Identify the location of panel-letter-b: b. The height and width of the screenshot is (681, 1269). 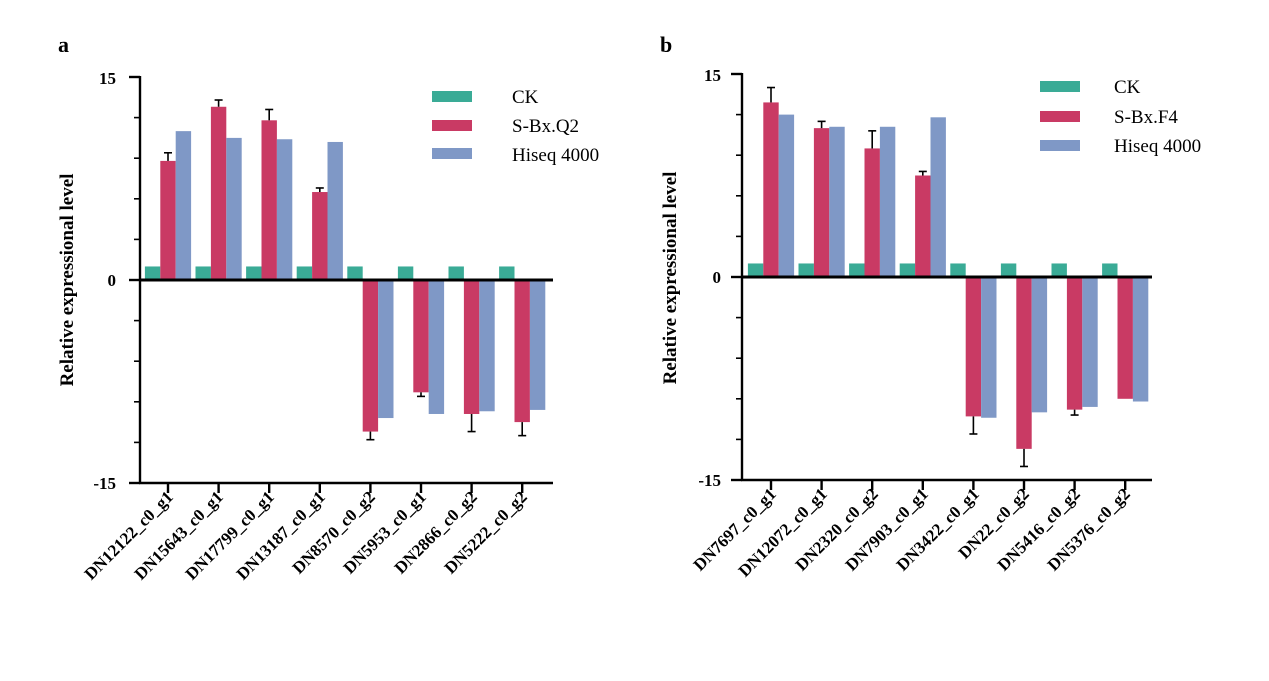
(666, 44).